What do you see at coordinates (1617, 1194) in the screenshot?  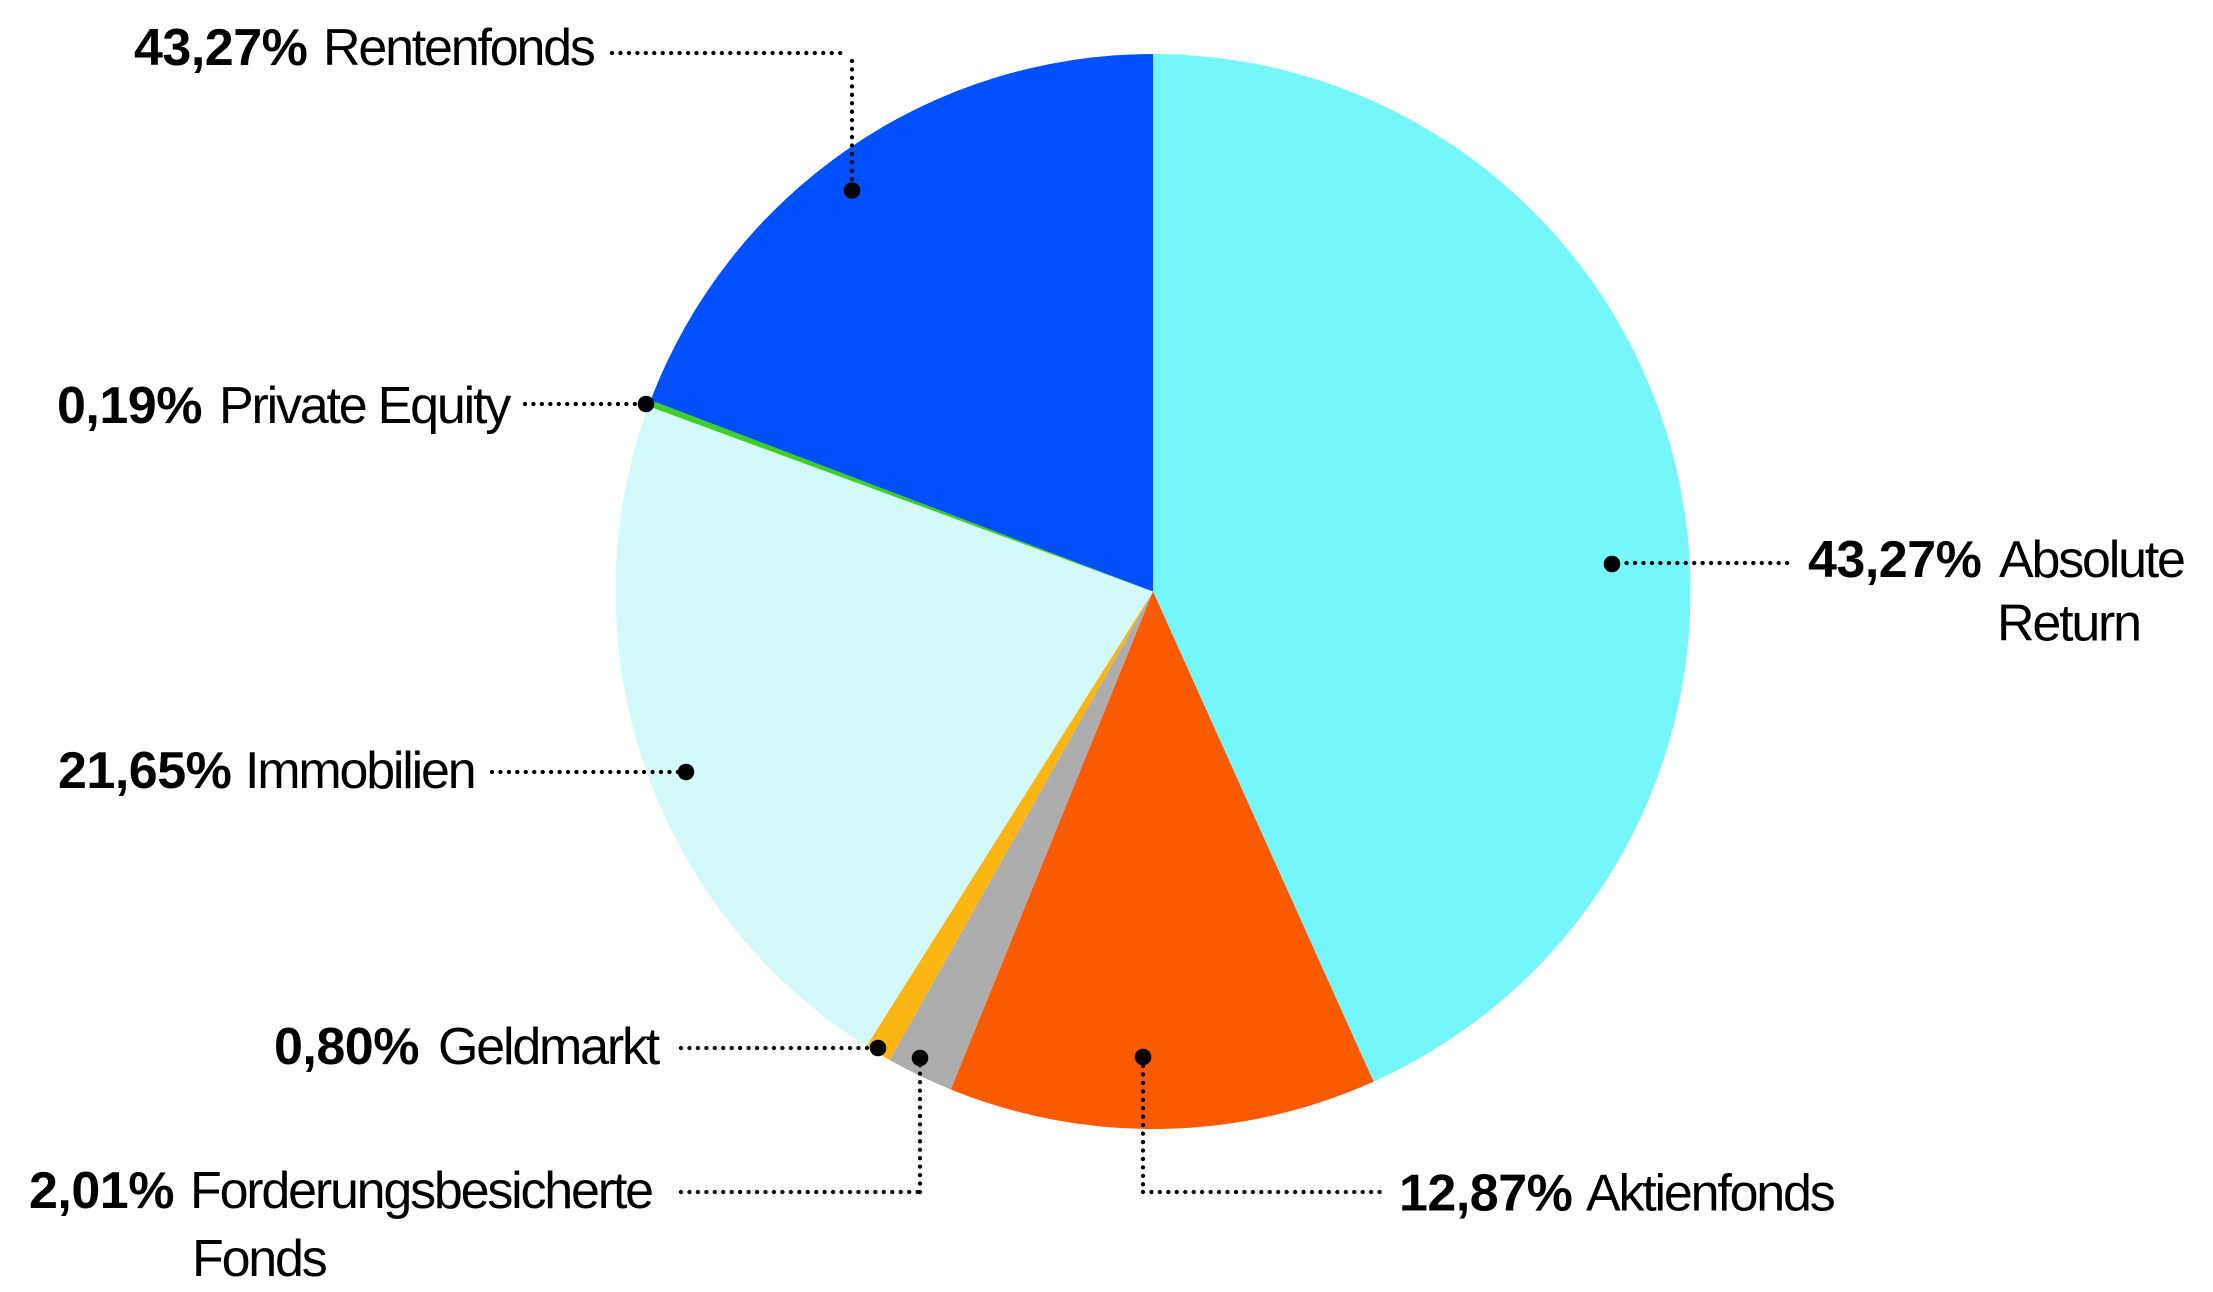 I see `svg-text:12,87%Aktienfonds: 12,87% Aktienfonds` at bounding box center [1617, 1194].